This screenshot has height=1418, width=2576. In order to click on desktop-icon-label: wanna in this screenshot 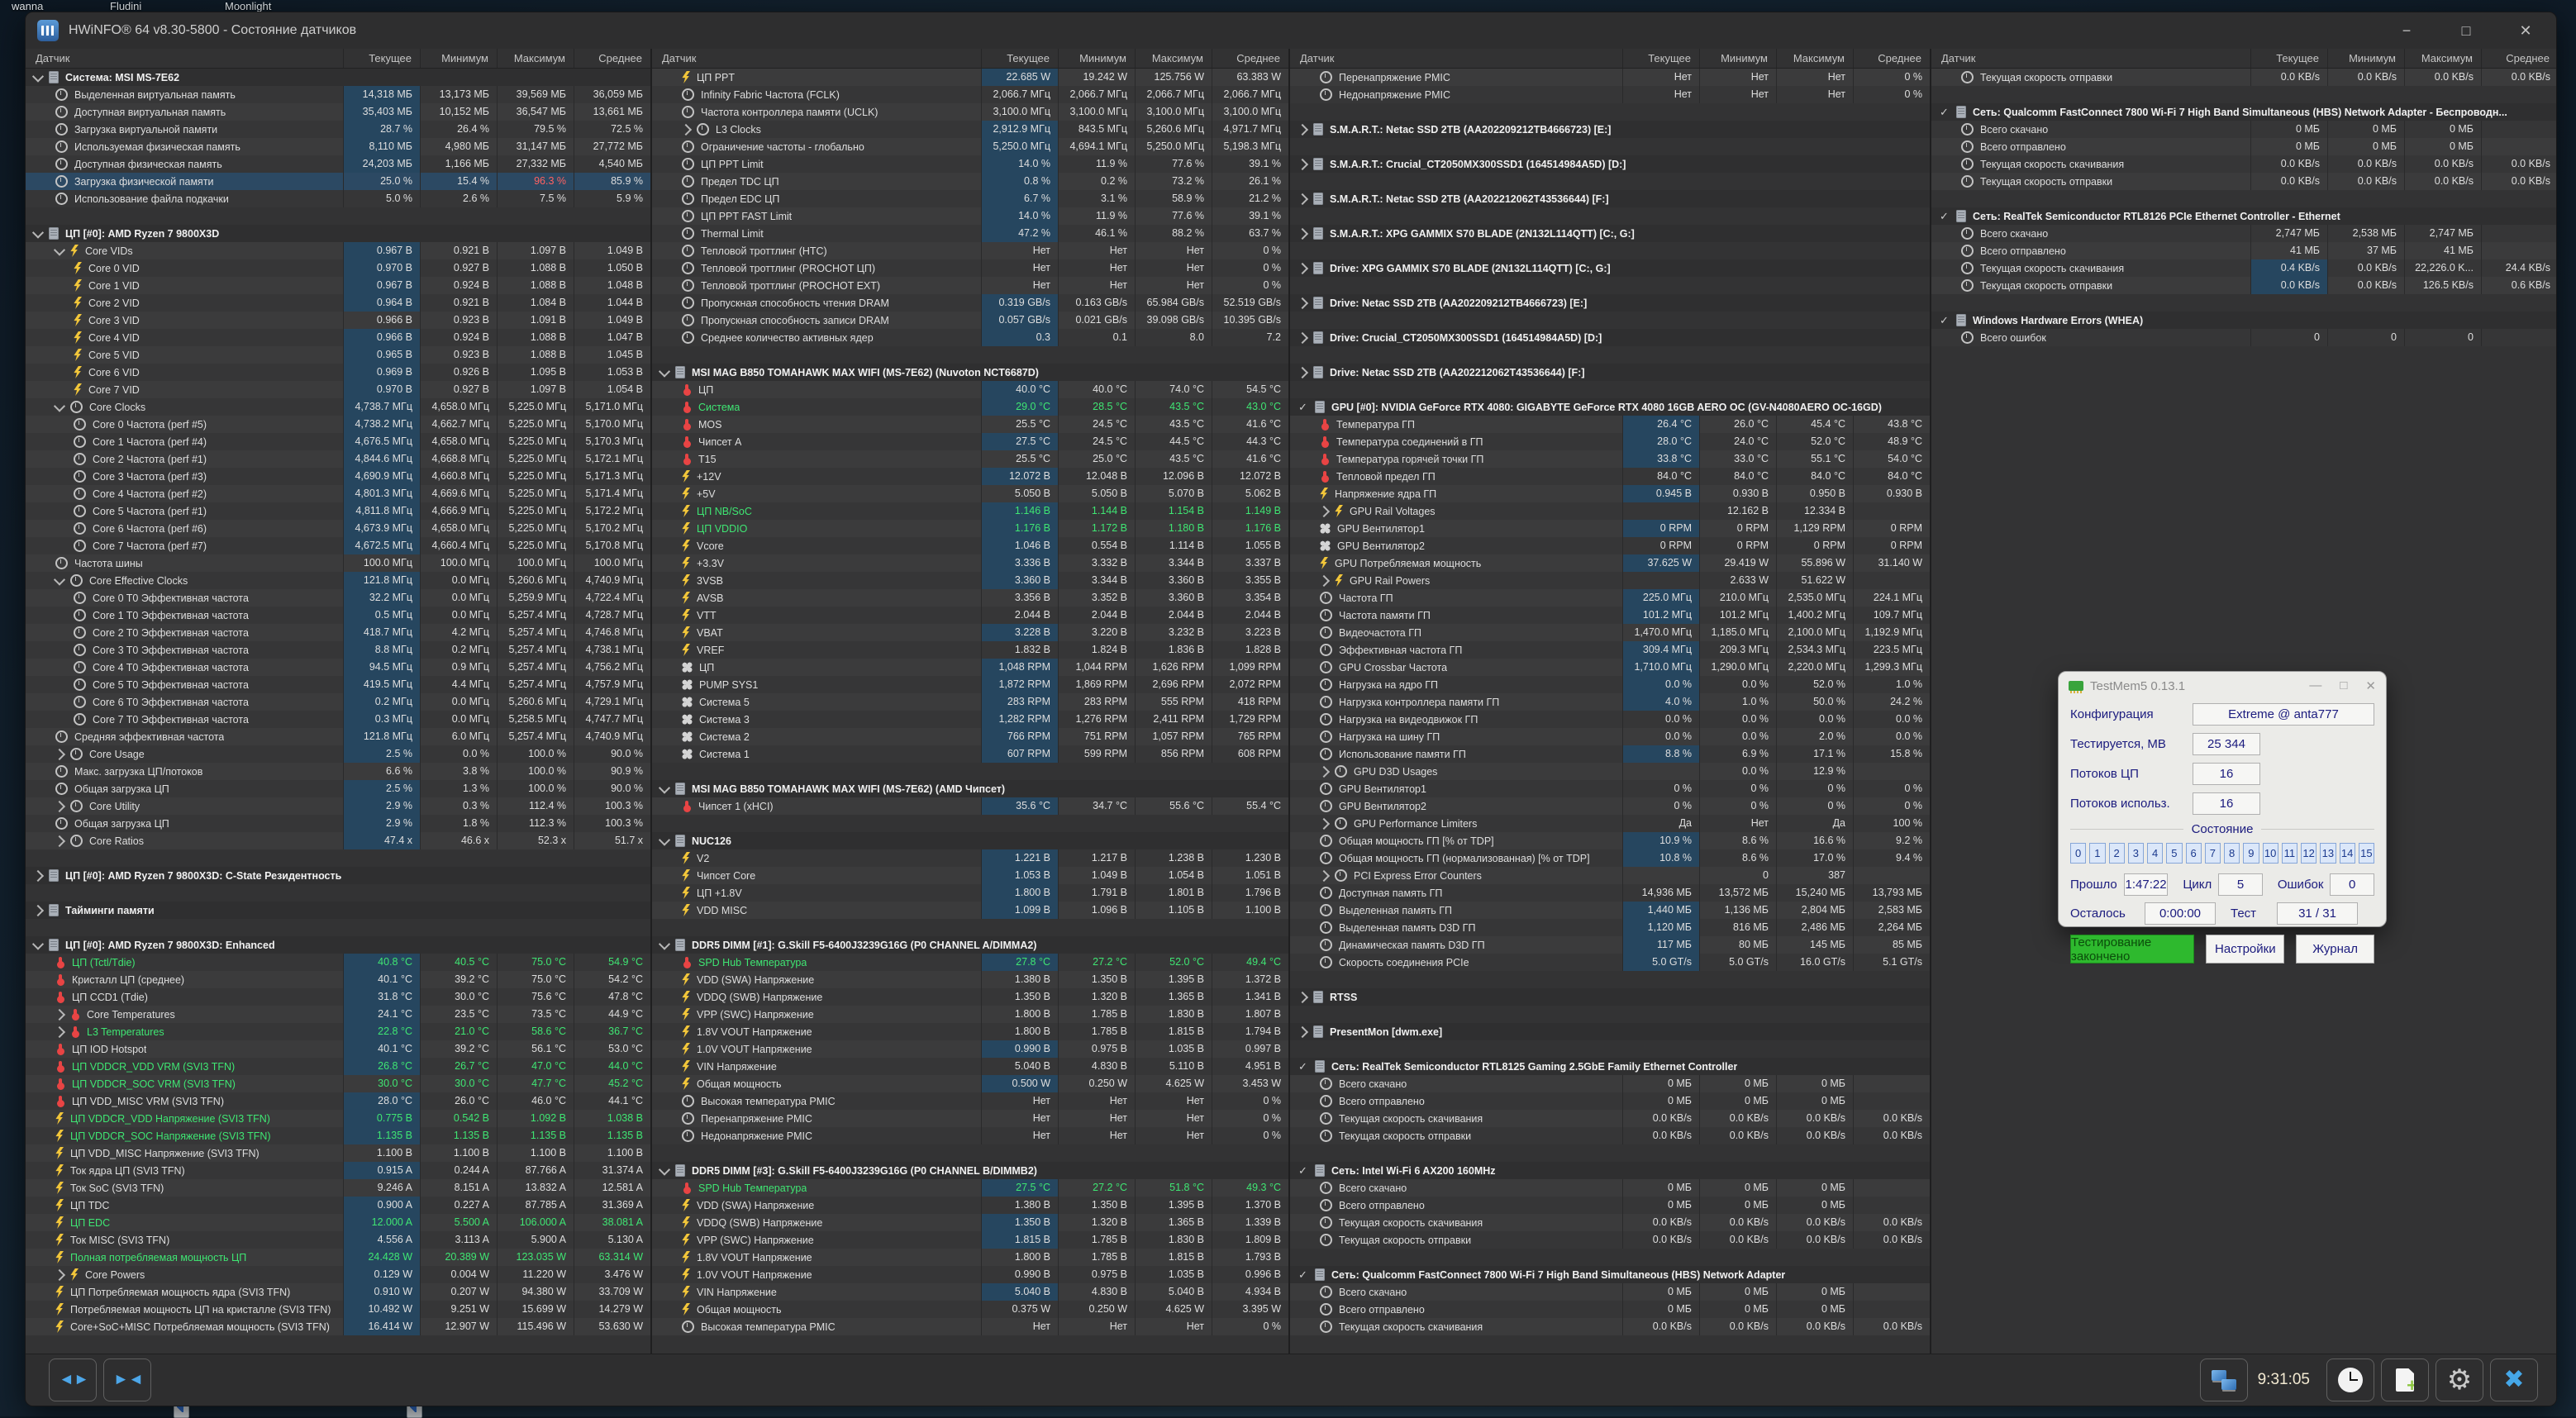, I will do `click(28, 6)`.